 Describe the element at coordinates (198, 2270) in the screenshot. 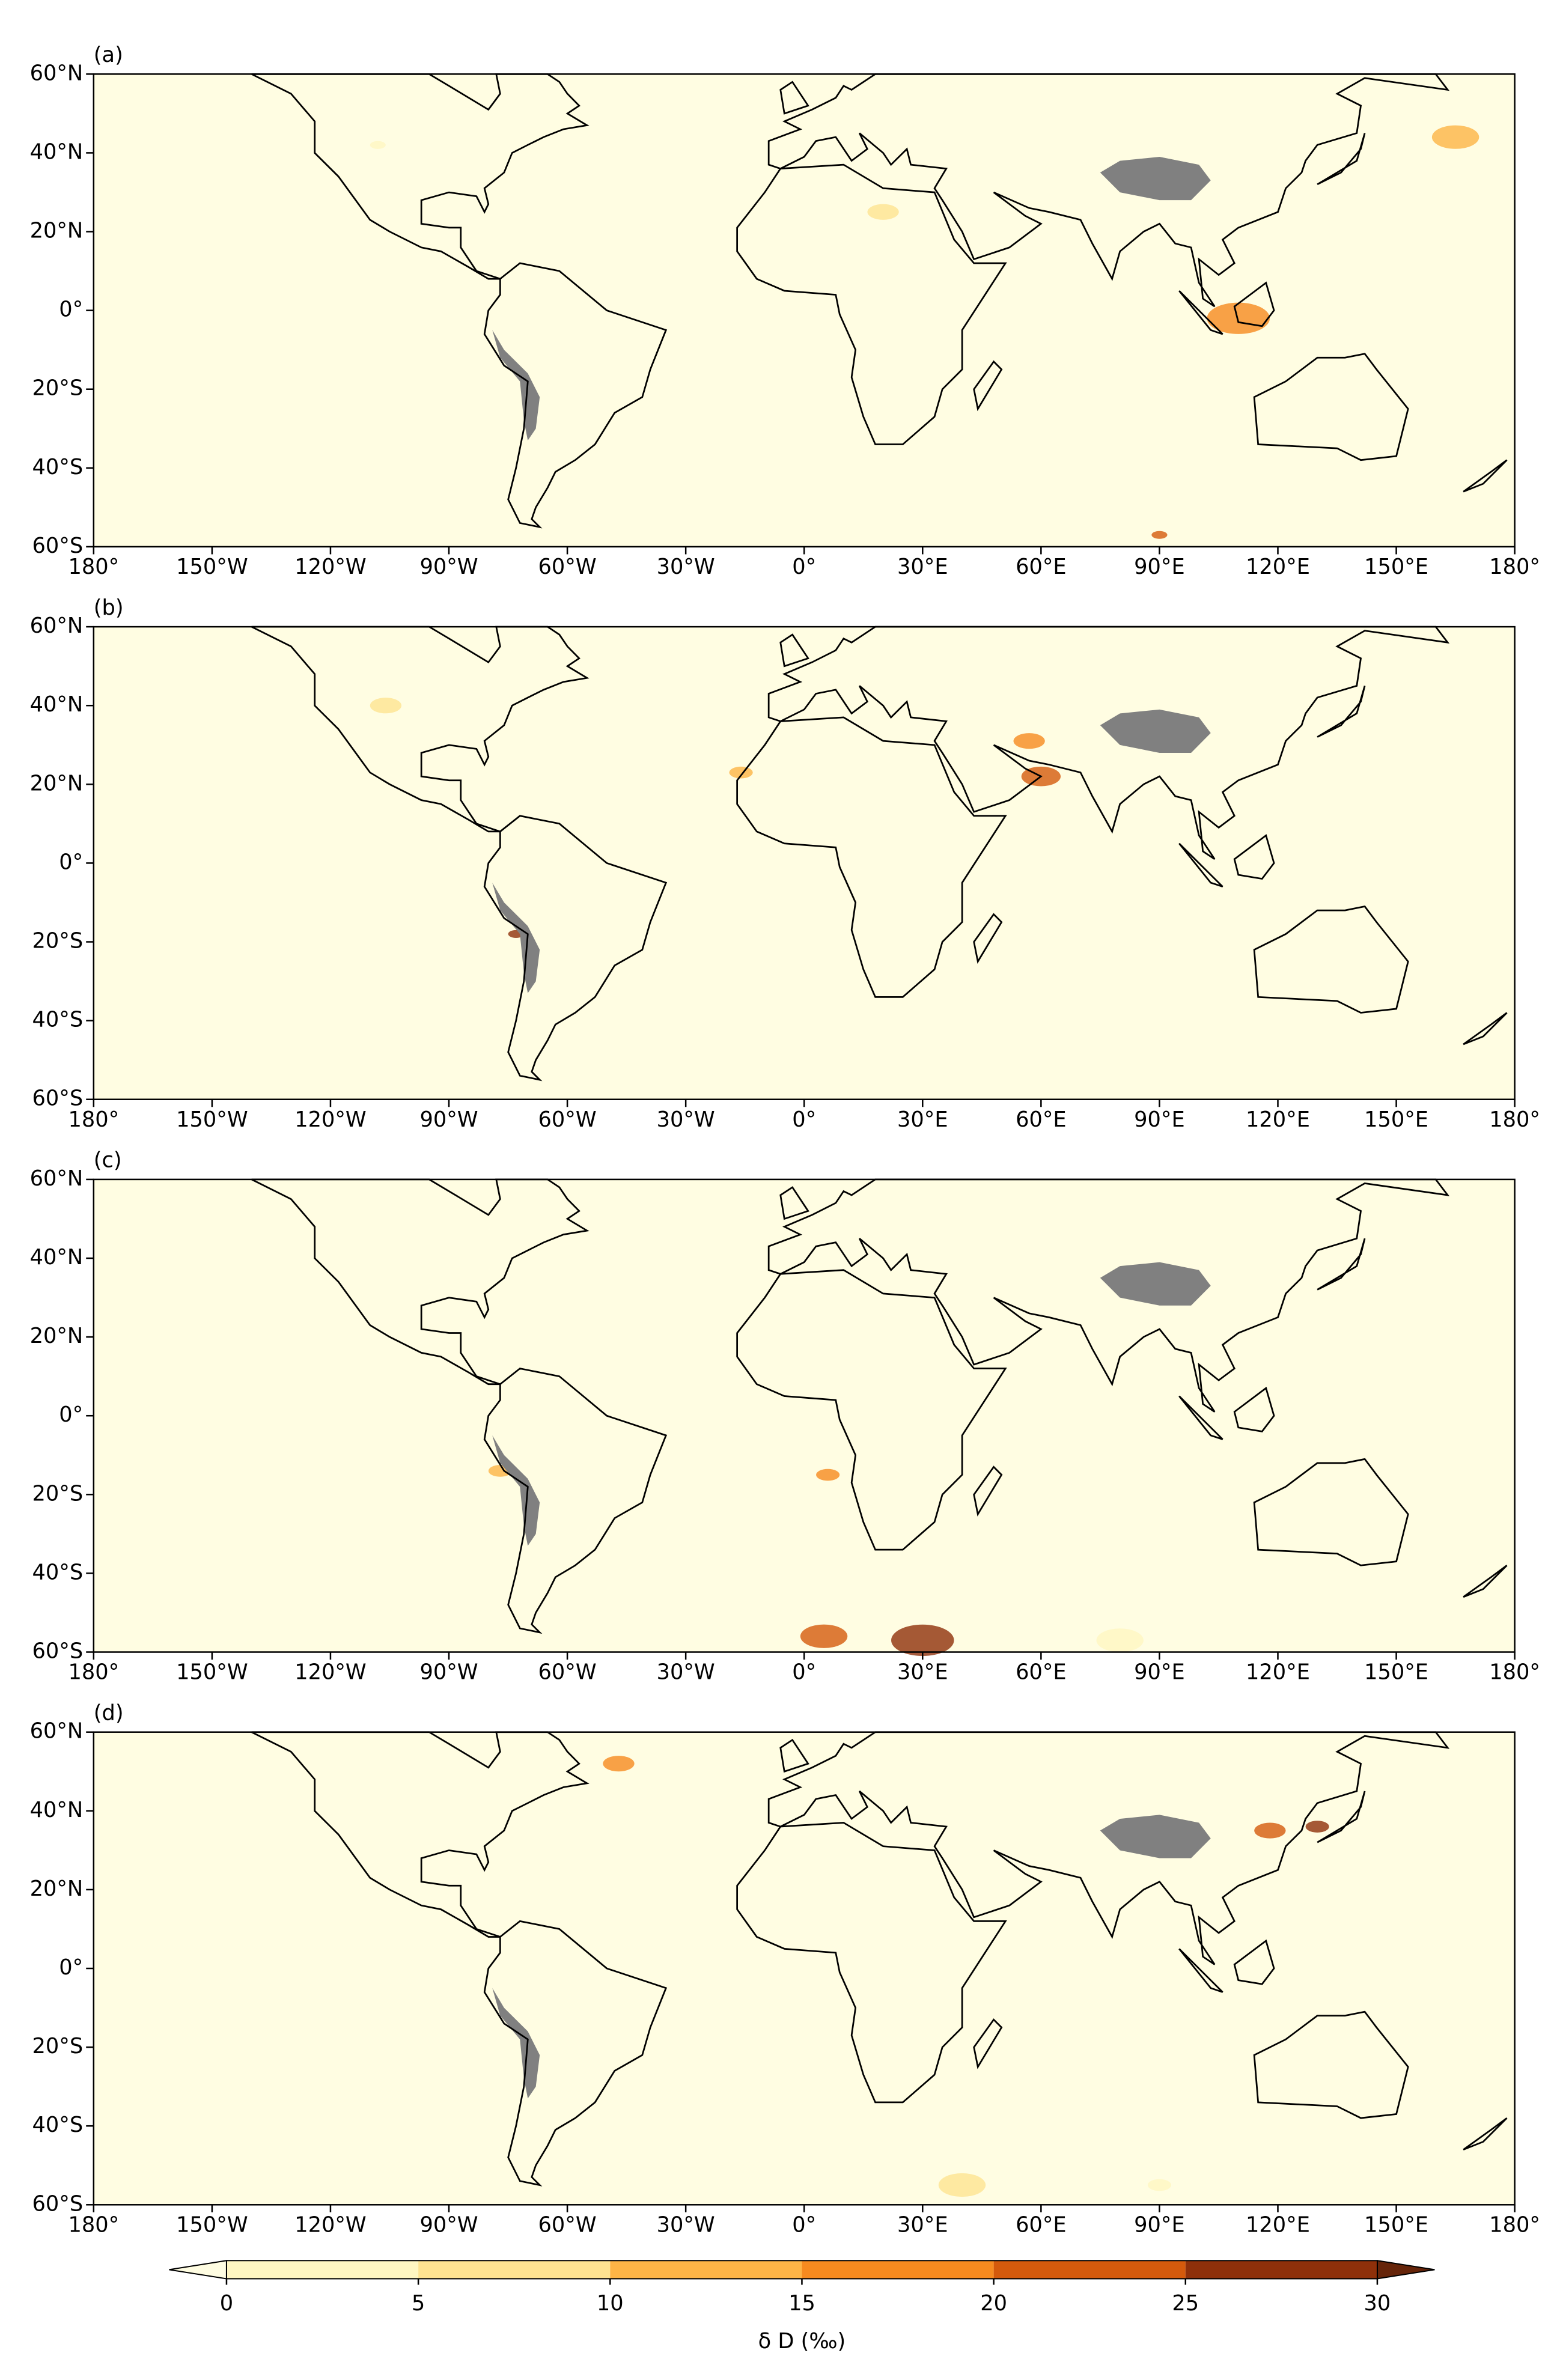

I see `colorbar-under` at that location.